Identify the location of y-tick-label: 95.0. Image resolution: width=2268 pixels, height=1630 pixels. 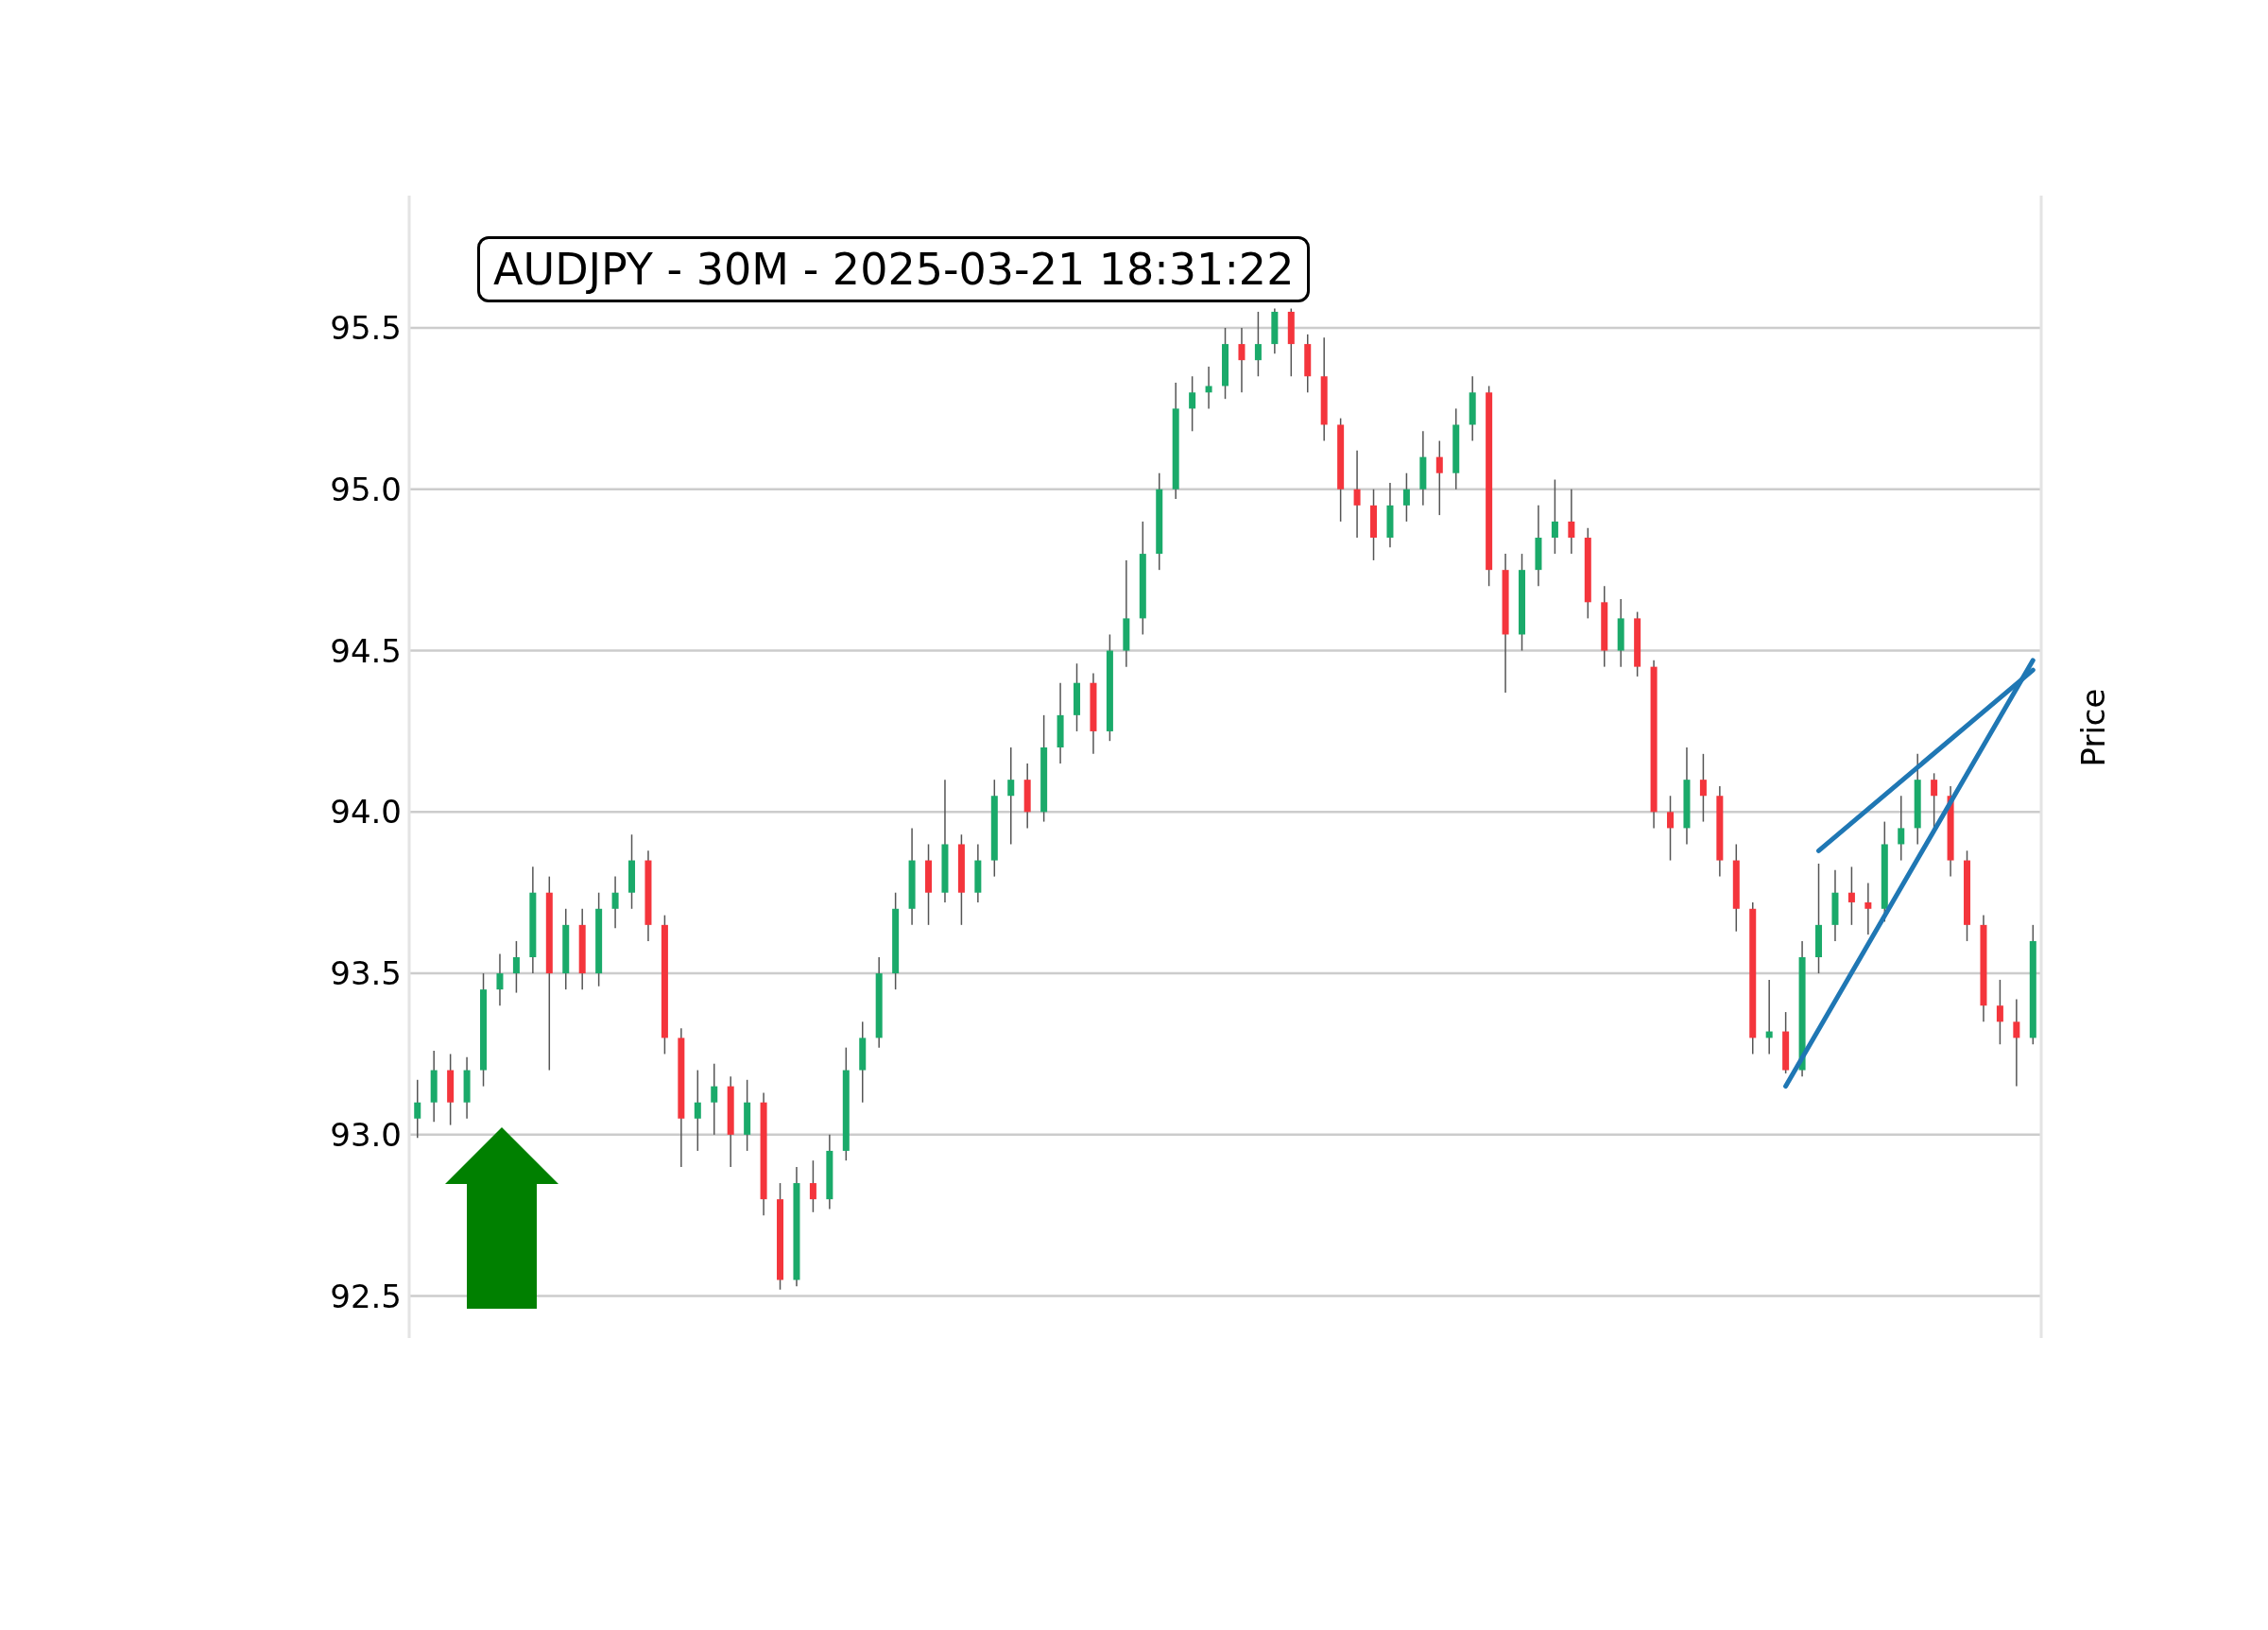
(366, 489).